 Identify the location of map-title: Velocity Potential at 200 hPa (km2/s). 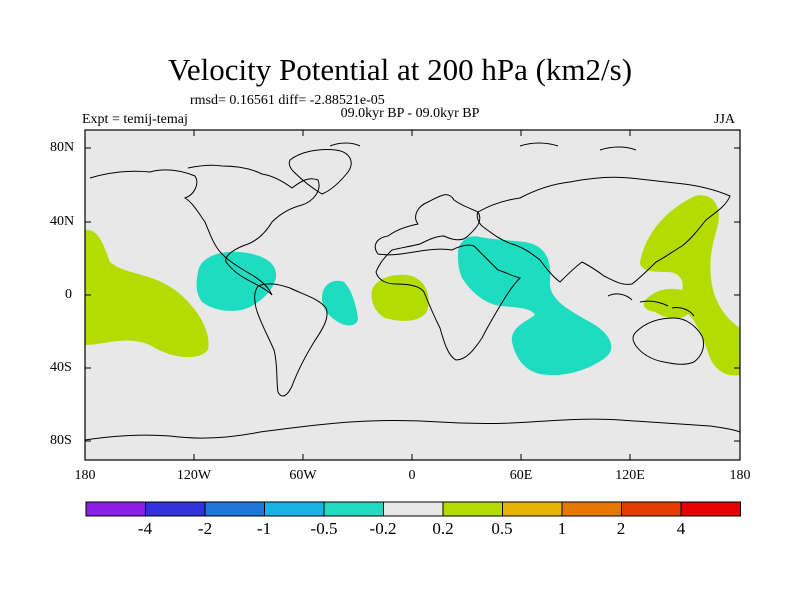
(400, 69).